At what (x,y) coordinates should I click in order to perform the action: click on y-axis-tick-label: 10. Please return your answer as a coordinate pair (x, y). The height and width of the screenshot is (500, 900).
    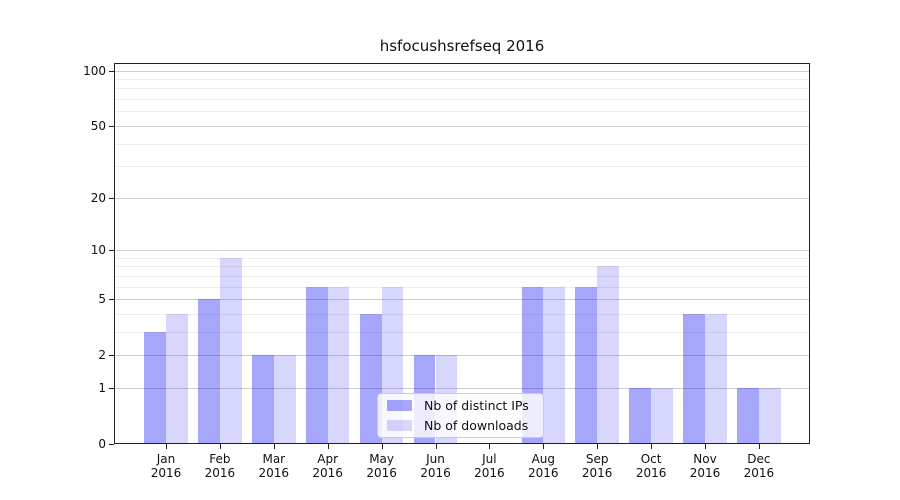
    Looking at the image, I should click on (98, 250).